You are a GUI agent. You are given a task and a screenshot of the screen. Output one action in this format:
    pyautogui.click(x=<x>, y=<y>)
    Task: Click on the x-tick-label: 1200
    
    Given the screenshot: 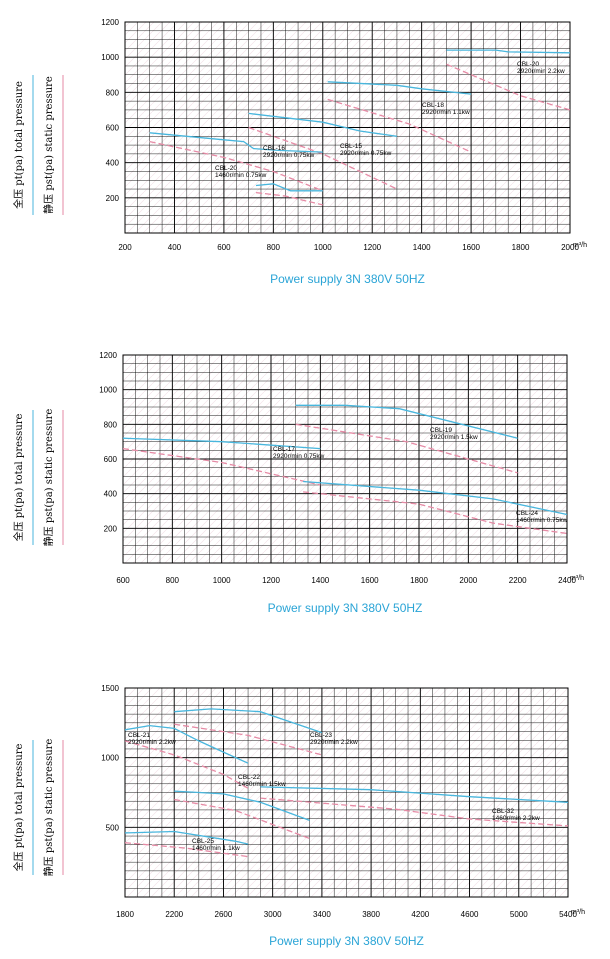 What is the action you would take?
    pyautogui.click(x=372, y=247)
    